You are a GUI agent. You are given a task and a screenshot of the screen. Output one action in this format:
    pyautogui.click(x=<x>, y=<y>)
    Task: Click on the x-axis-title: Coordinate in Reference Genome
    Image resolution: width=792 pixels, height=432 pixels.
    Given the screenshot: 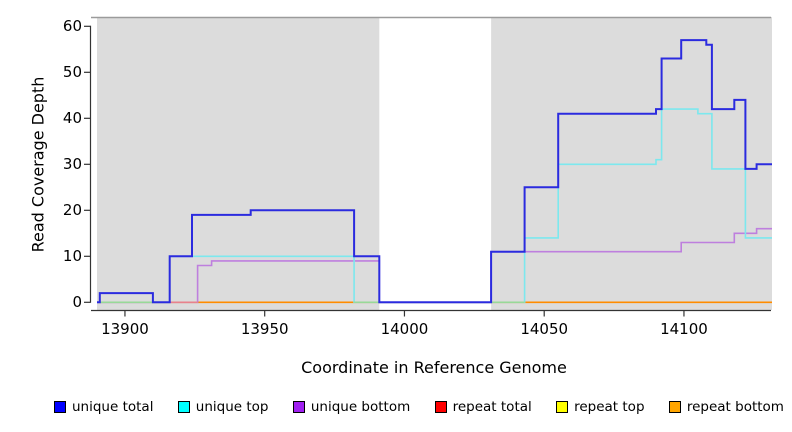 What is the action you would take?
    pyautogui.click(x=434, y=367)
    